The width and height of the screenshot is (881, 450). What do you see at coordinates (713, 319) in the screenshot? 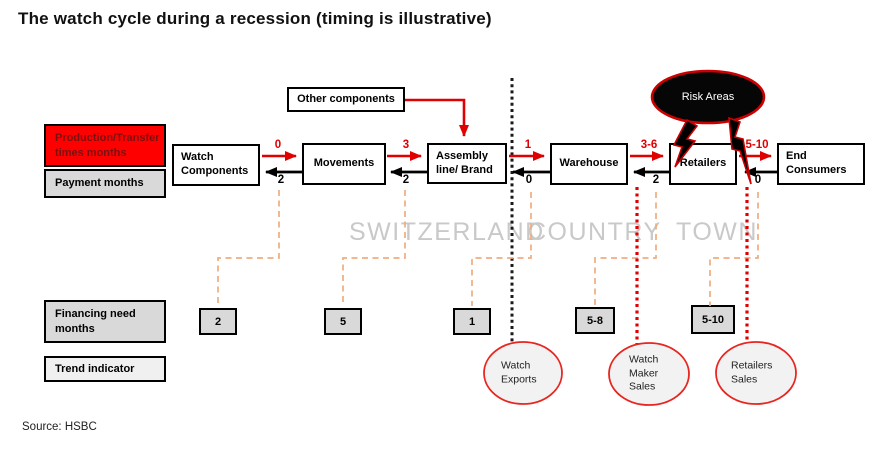
I see `financing-box: 5-10` at bounding box center [713, 319].